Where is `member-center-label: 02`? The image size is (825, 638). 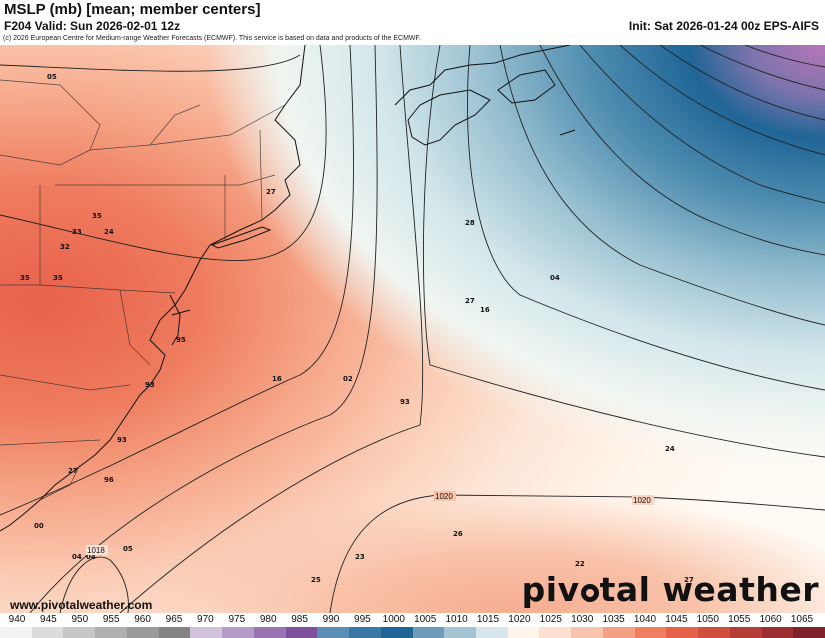
member-center-label: 02 is located at coordinates (348, 379).